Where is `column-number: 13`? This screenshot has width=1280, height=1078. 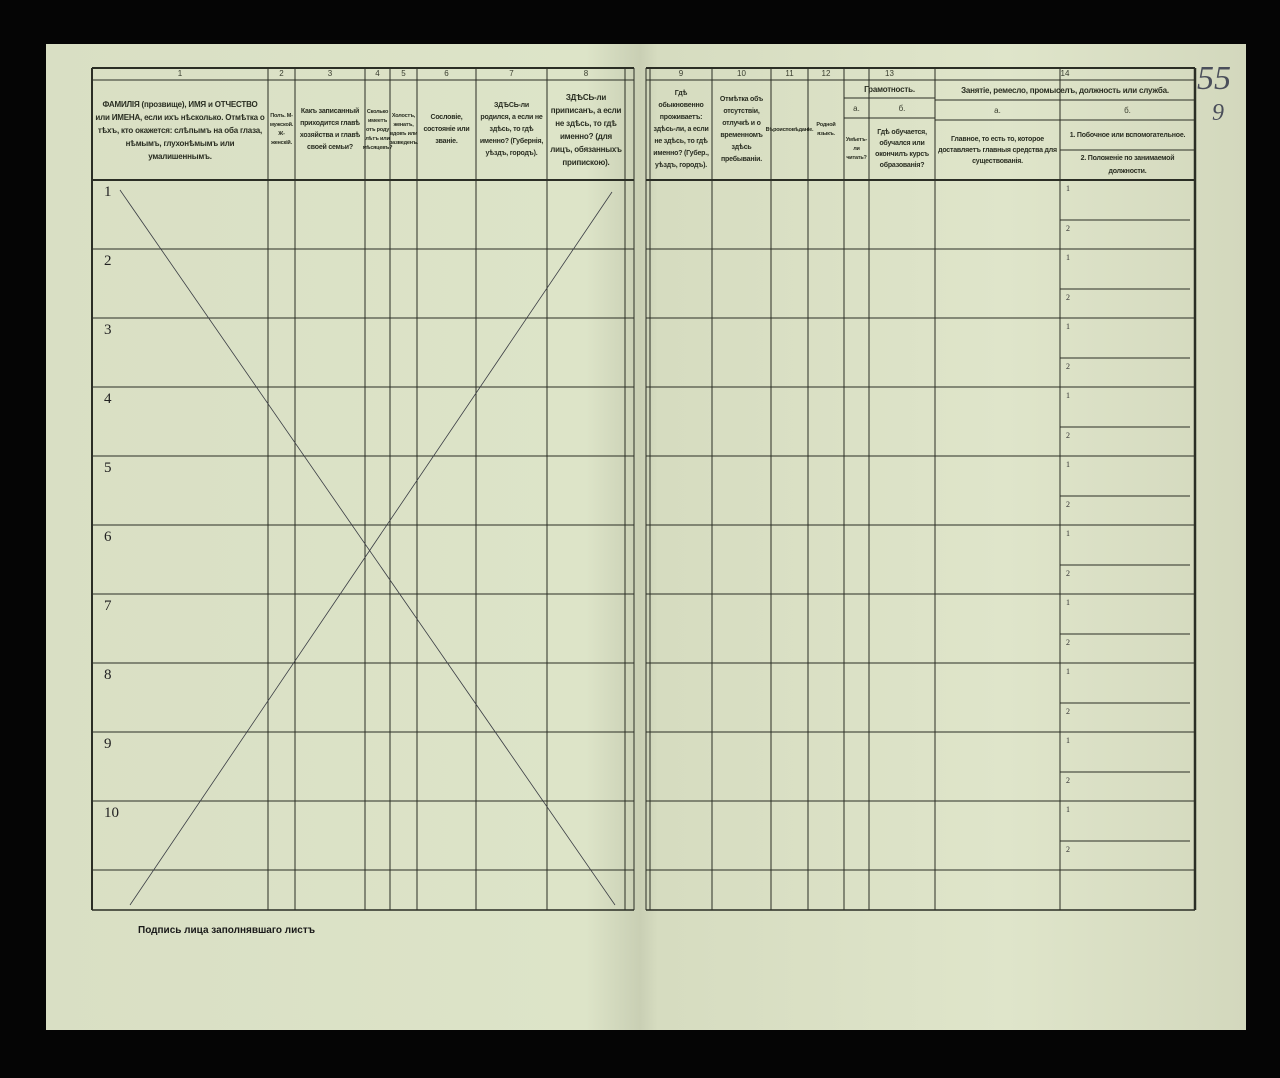 column-number: 13 is located at coordinates (889, 73).